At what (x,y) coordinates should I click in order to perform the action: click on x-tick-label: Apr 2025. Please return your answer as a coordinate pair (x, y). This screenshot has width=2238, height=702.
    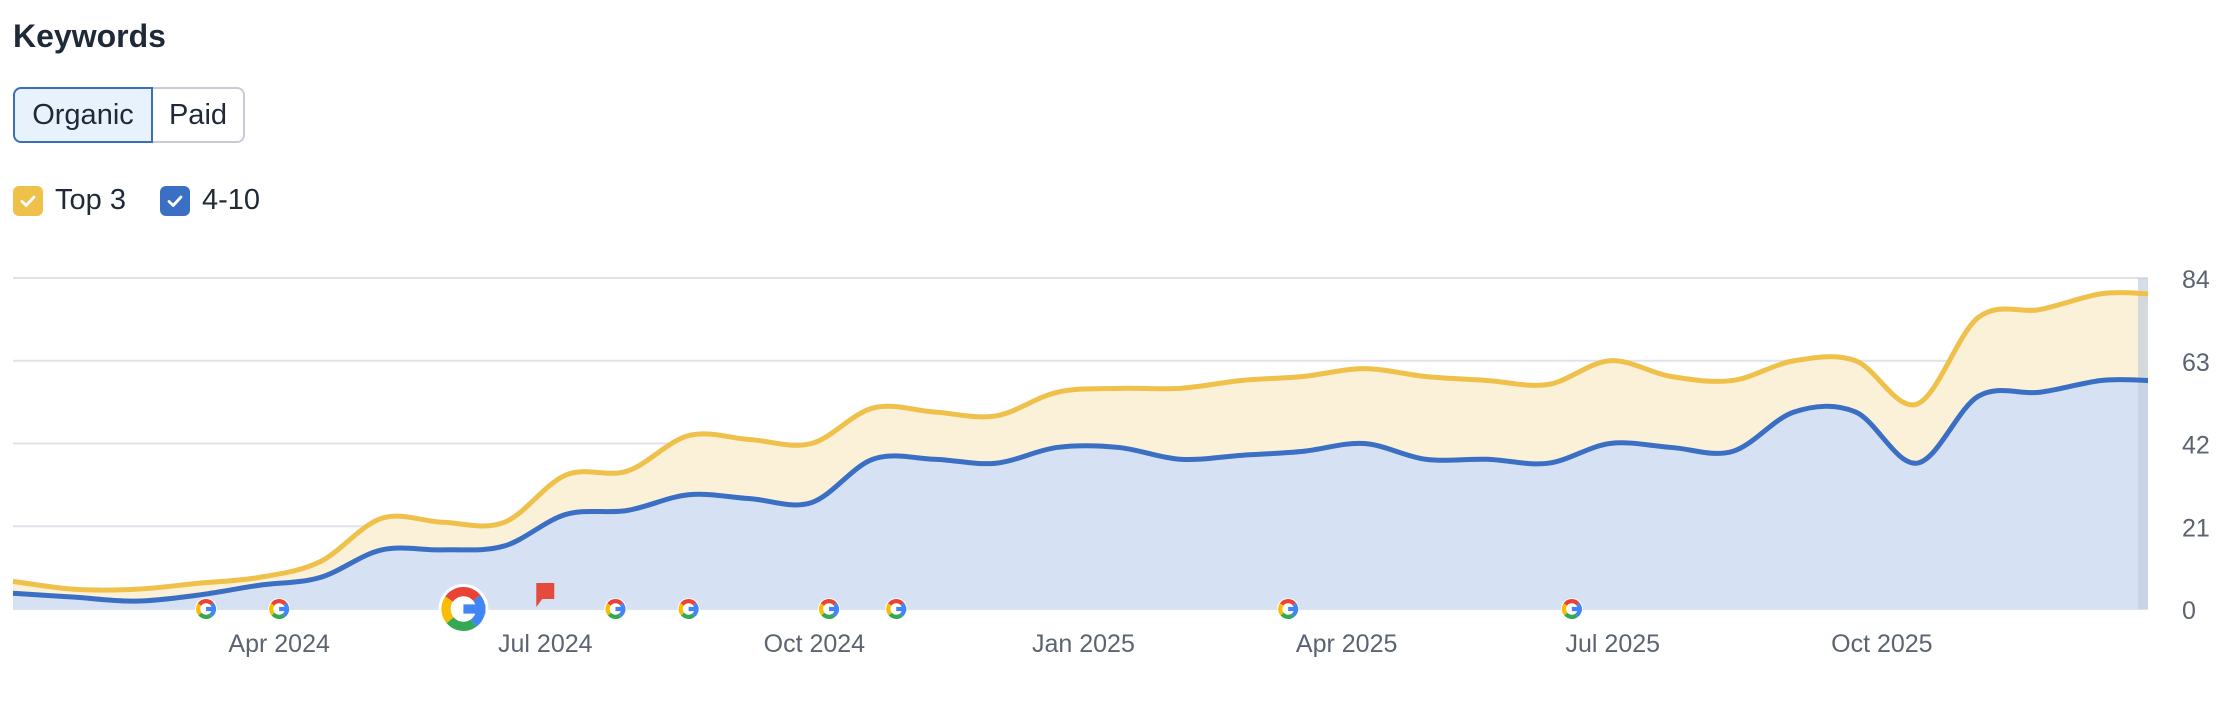
    Looking at the image, I should click on (1346, 644).